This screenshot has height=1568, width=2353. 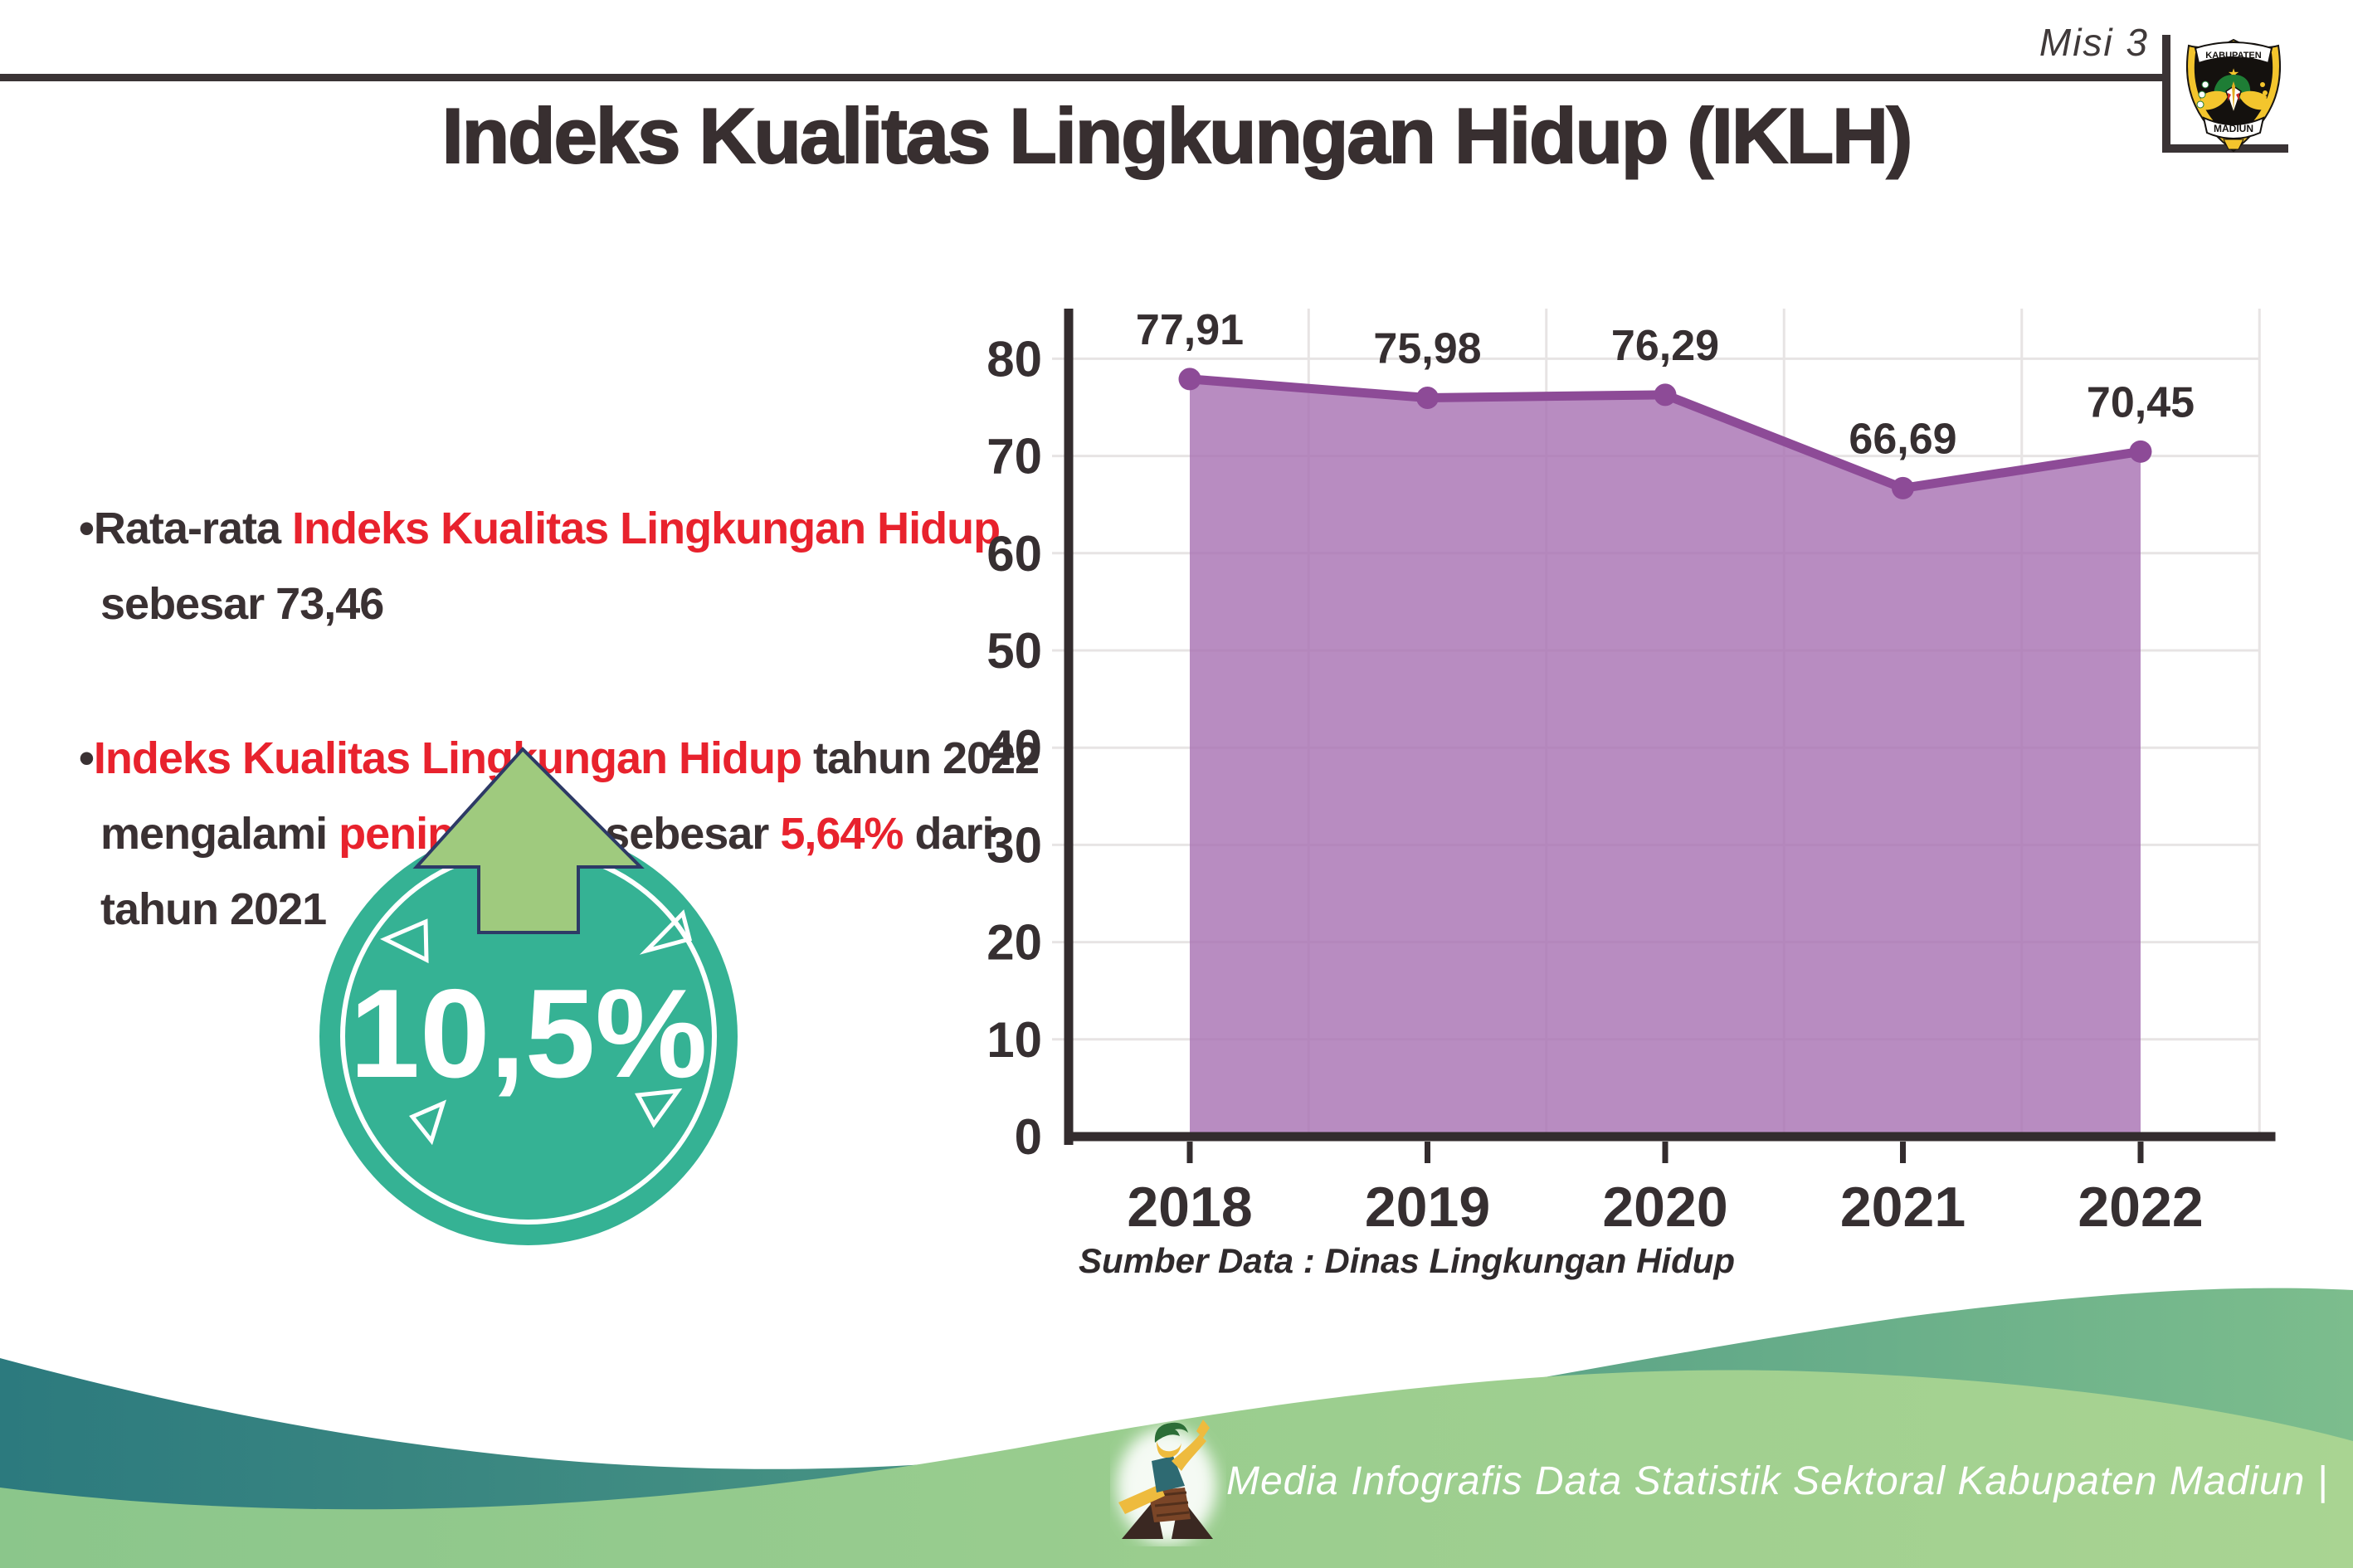 I want to click on x-tick-label: 2018, so click(x=1189, y=1204).